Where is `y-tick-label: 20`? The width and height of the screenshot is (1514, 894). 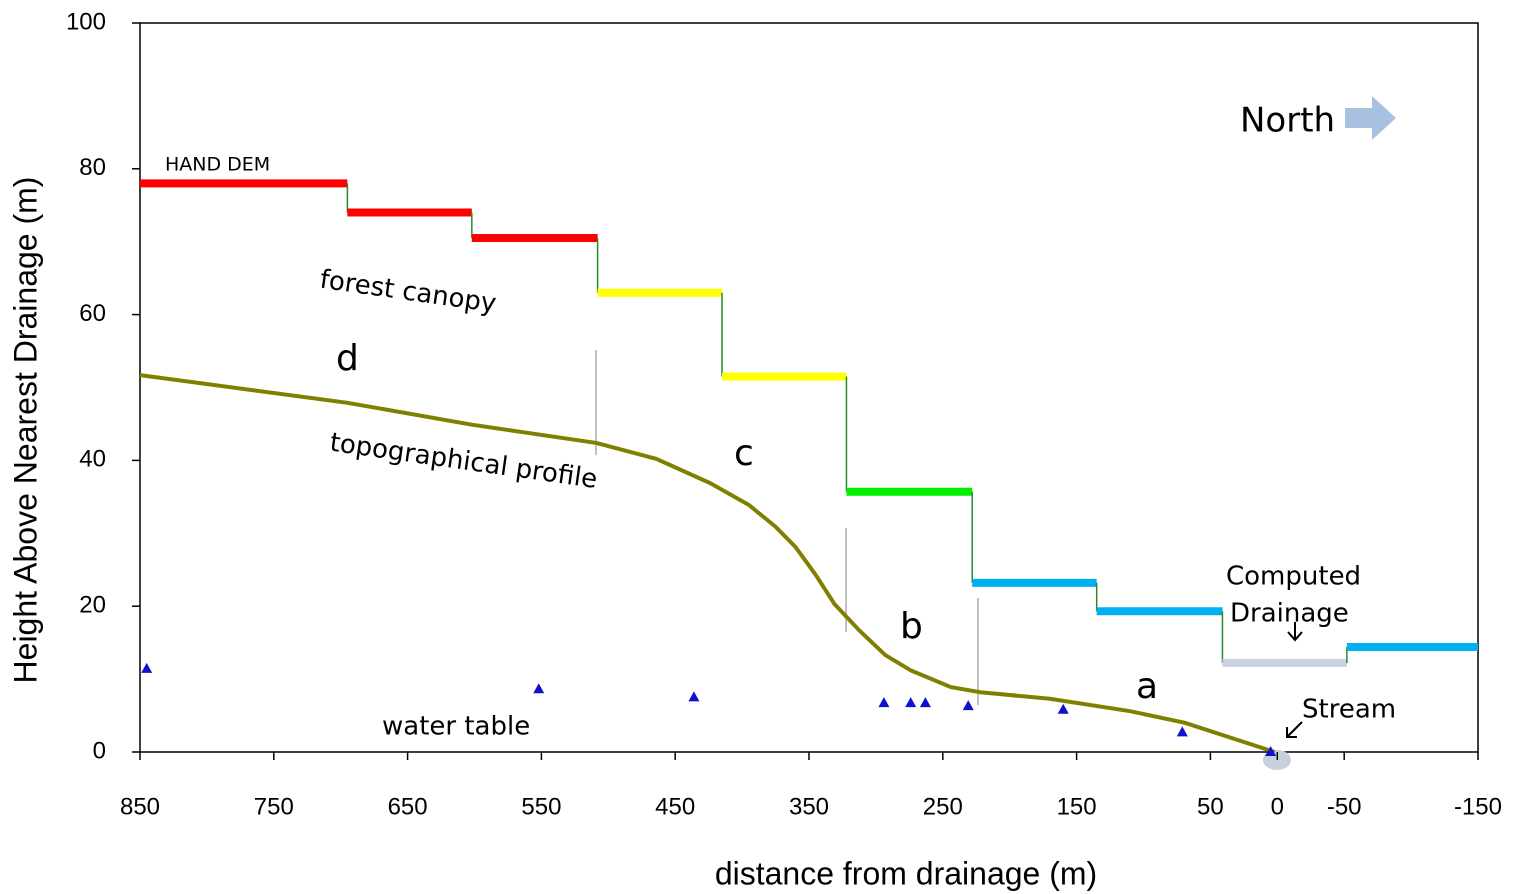
y-tick-label: 20 is located at coordinates (92, 605).